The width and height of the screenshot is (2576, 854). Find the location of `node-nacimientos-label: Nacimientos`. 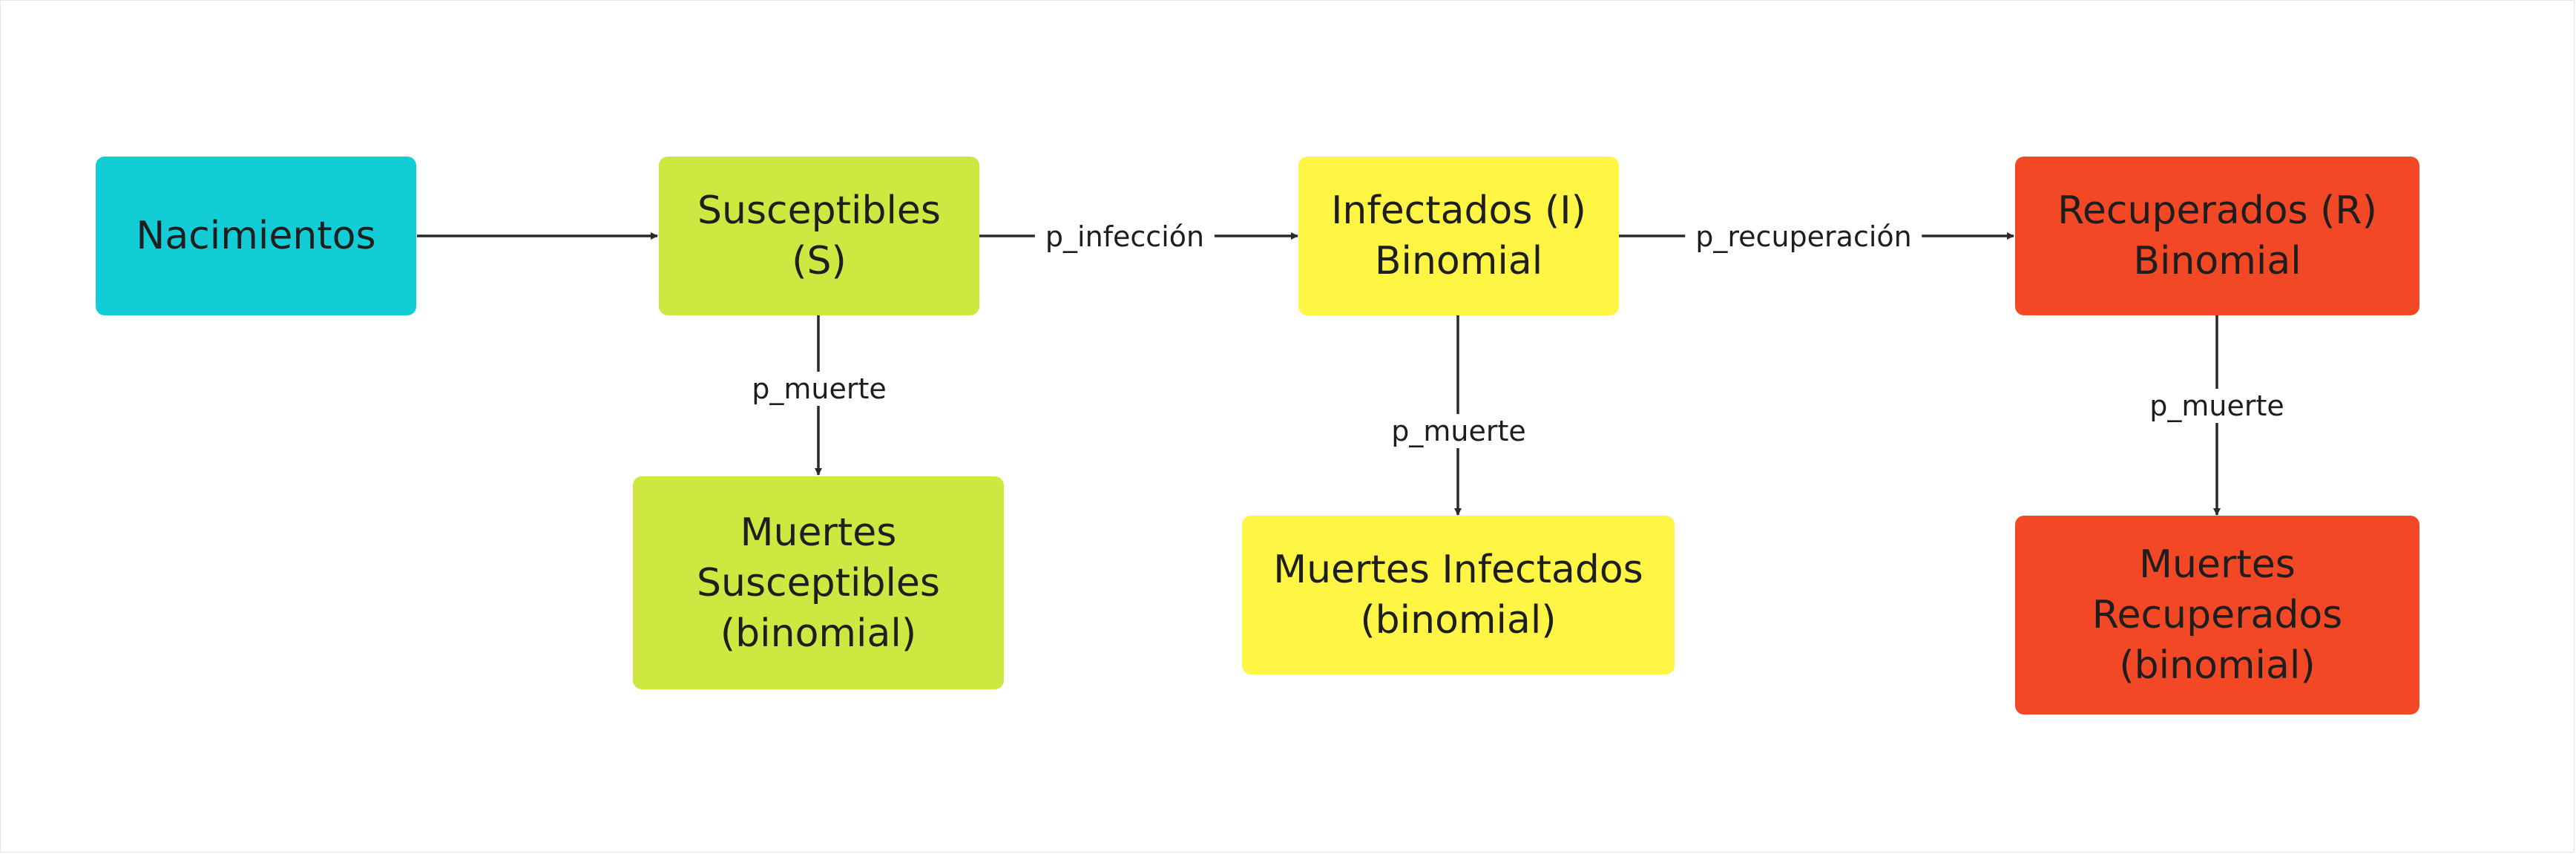

node-nacimientos-label: Nacimientos is located at coordinates (256, 236).